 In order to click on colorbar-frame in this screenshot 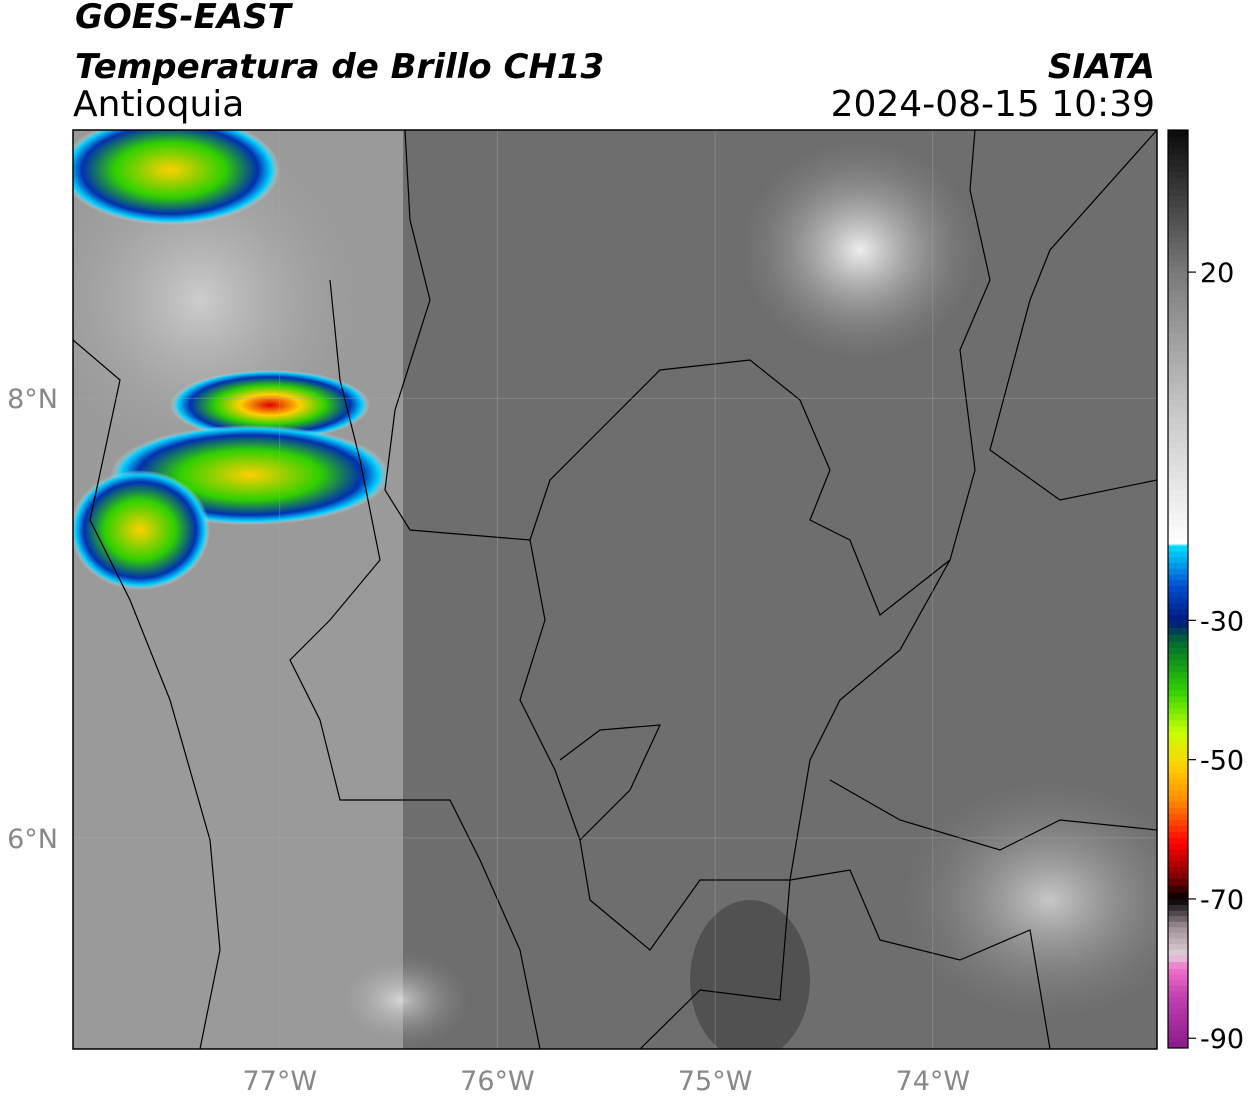, I will do `click(1178, 589)`.